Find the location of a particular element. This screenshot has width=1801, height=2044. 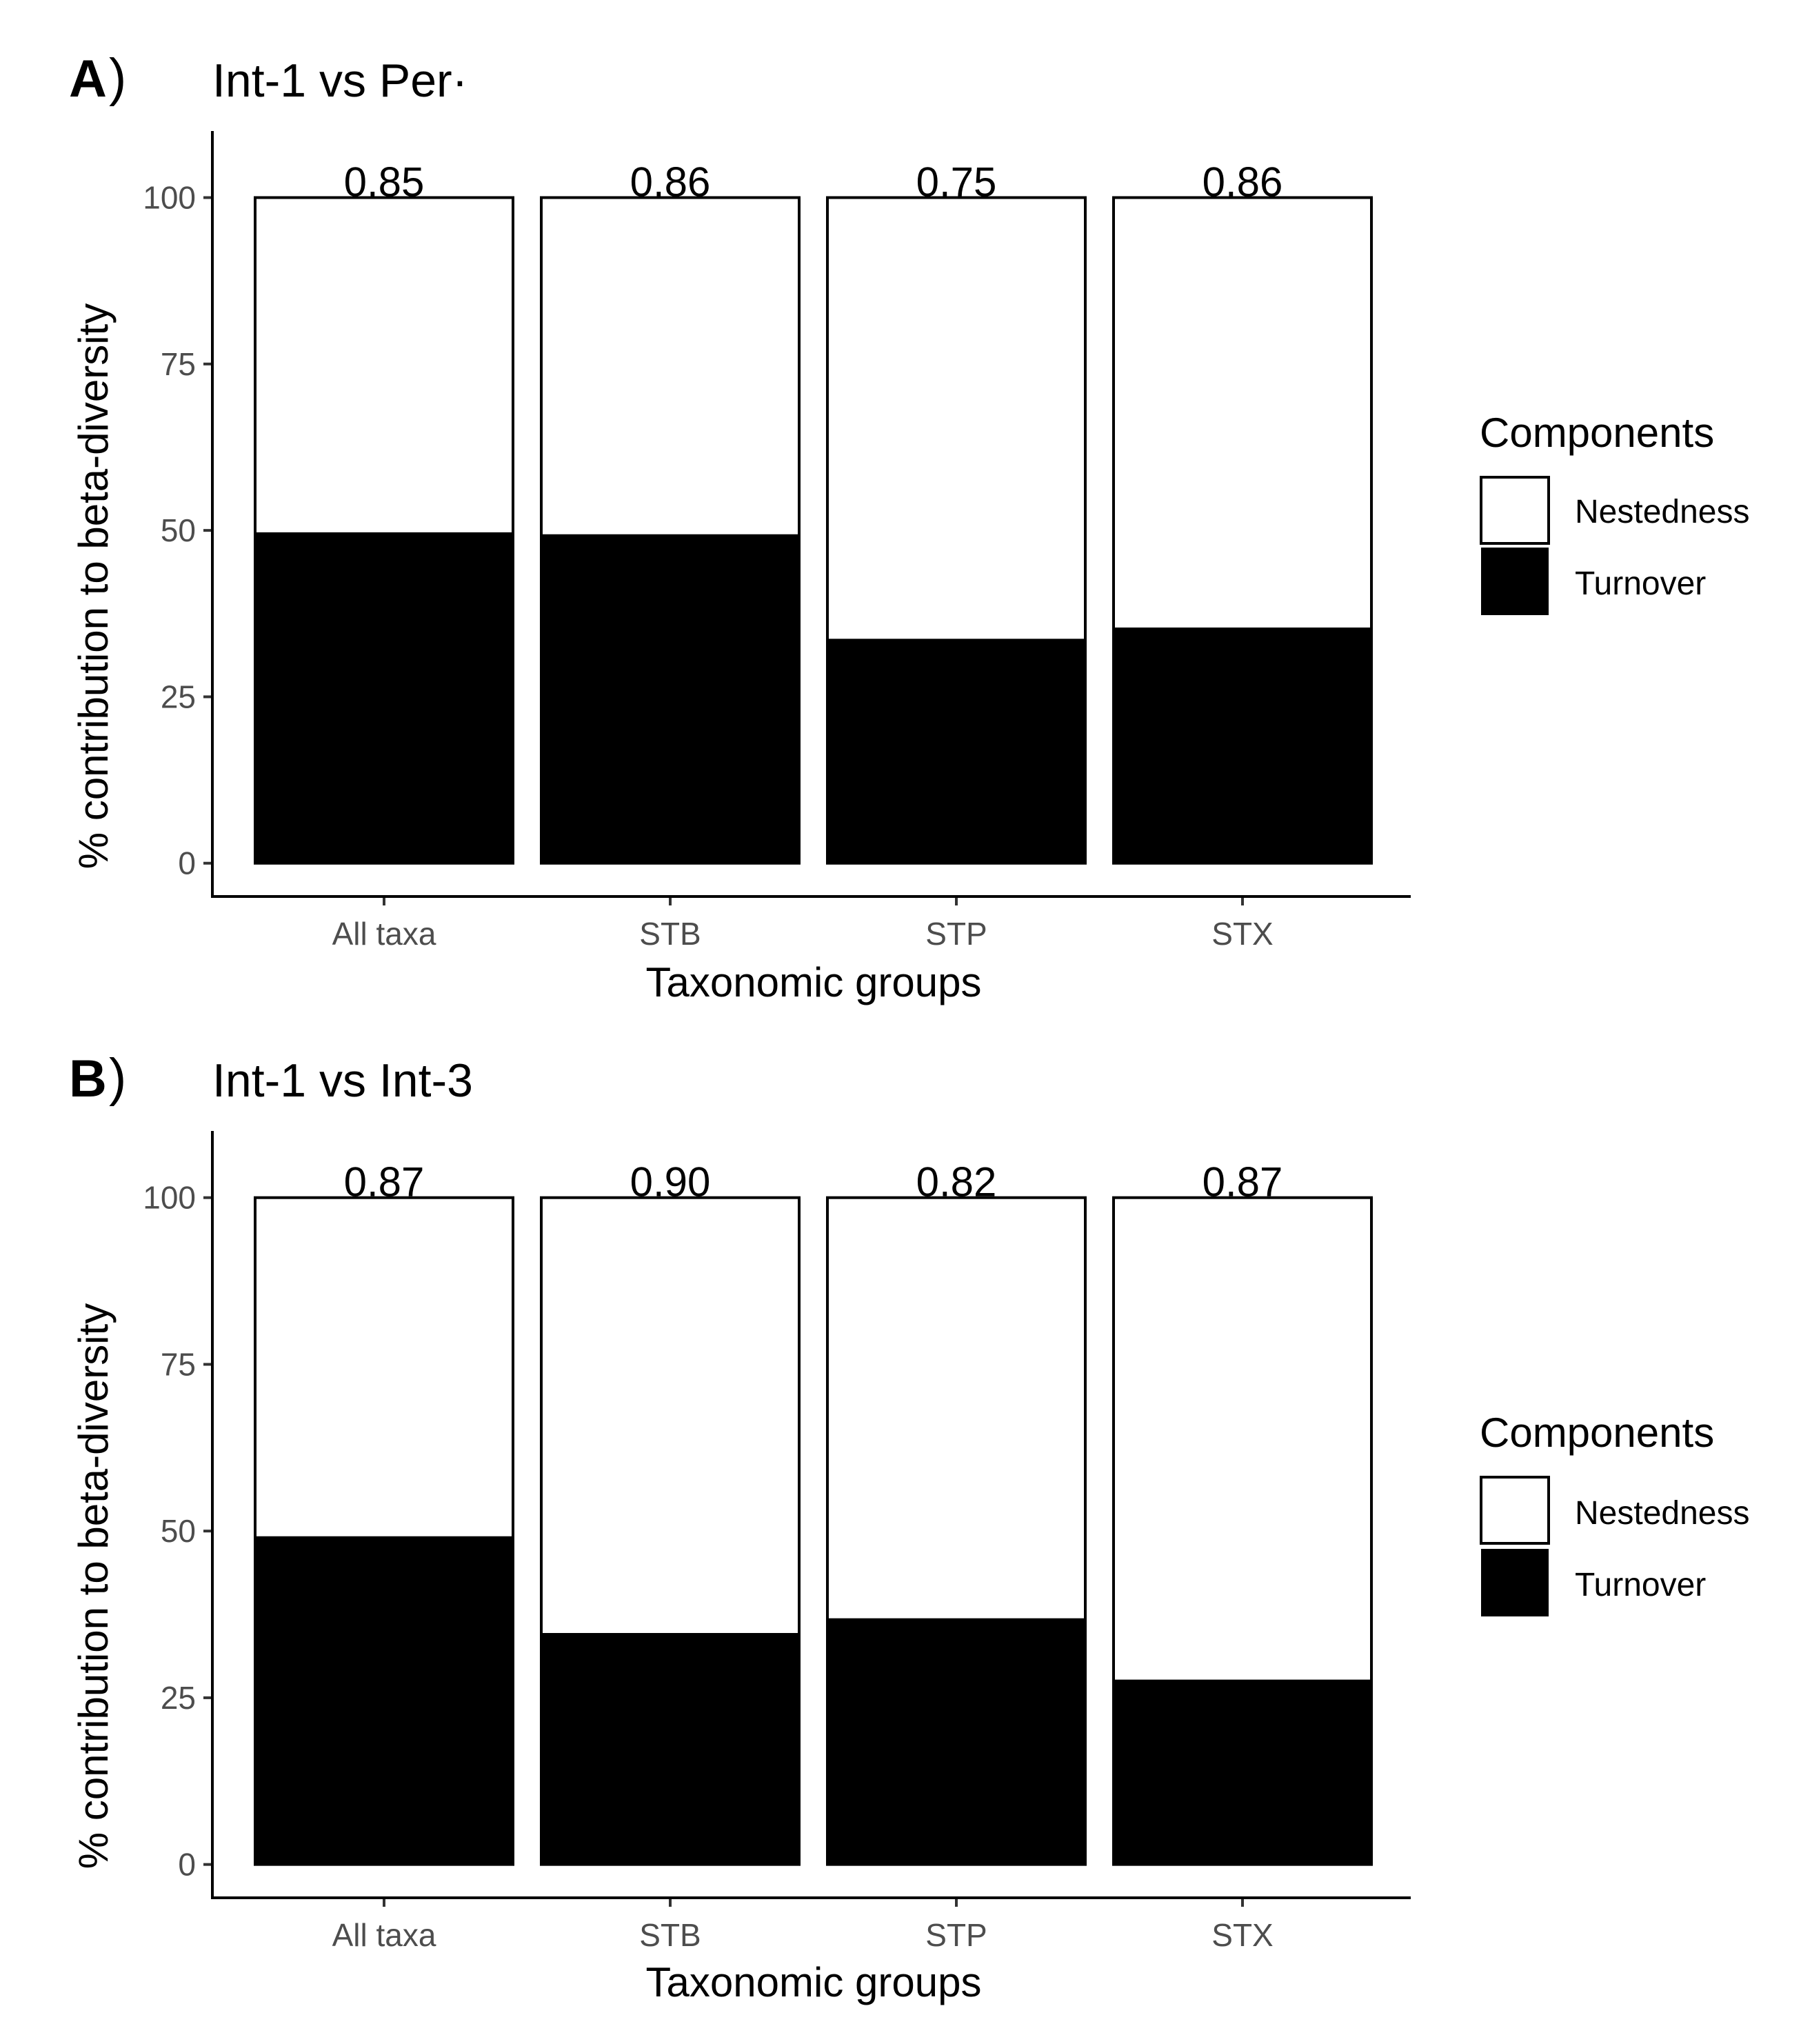

panel-b-bar-value-label: 0.90 is located at coordinates (670, 1182).